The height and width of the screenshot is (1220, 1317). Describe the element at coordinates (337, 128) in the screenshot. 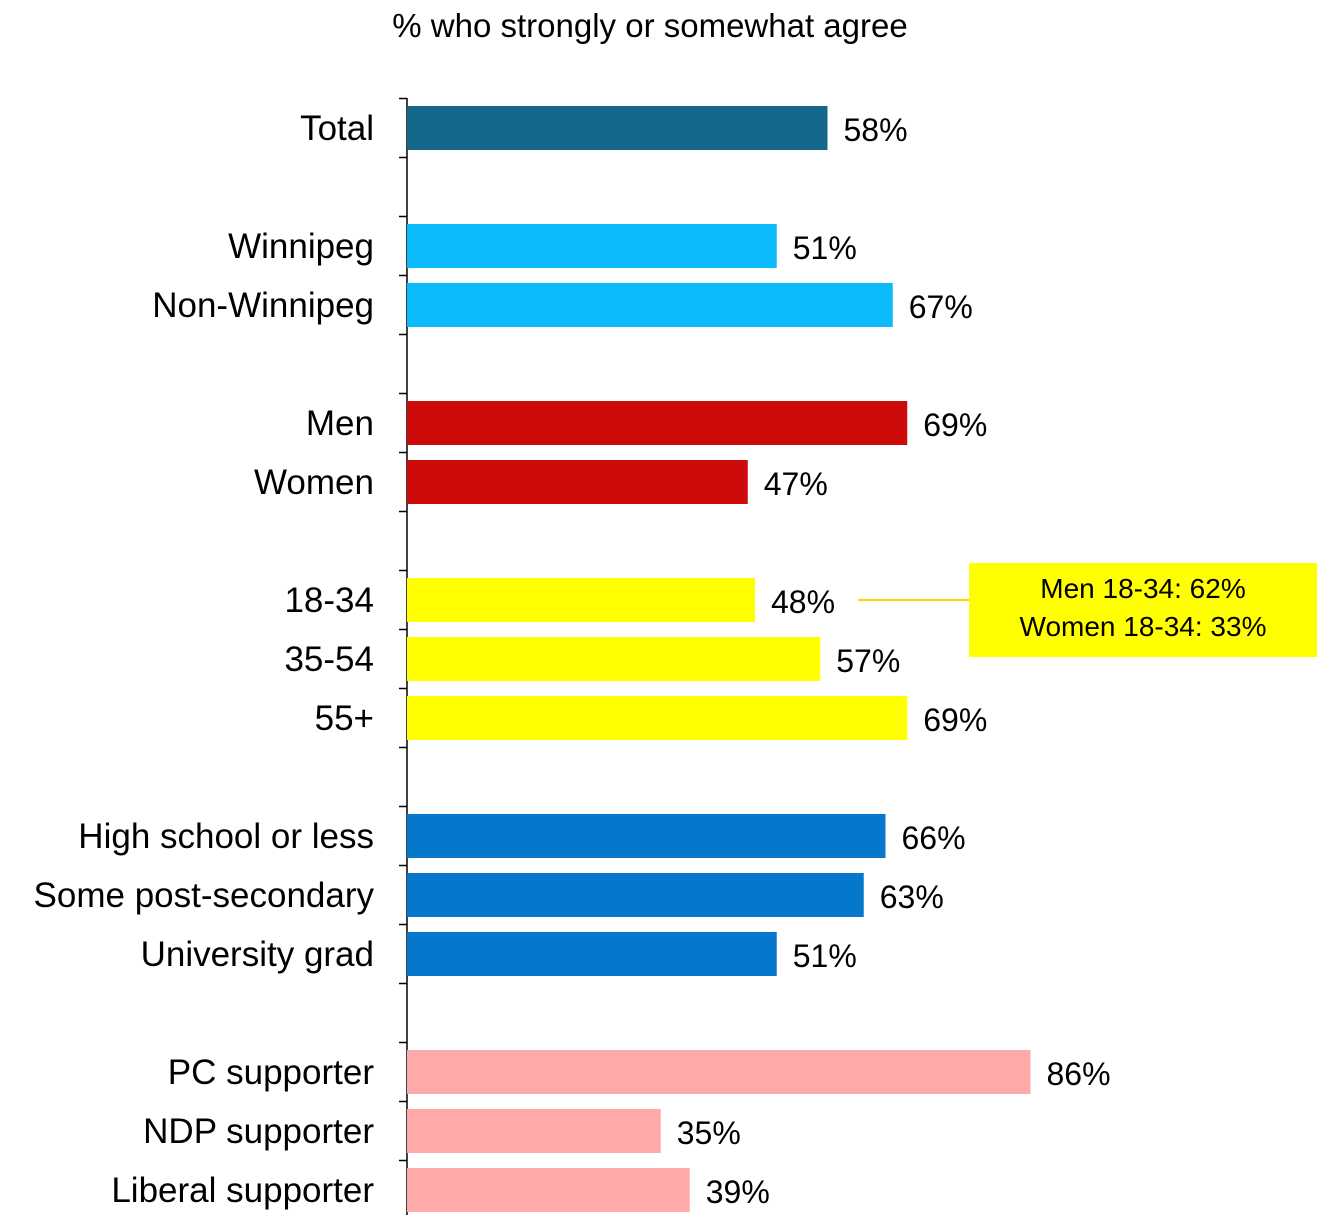

I see `category-label: Total` at that location.